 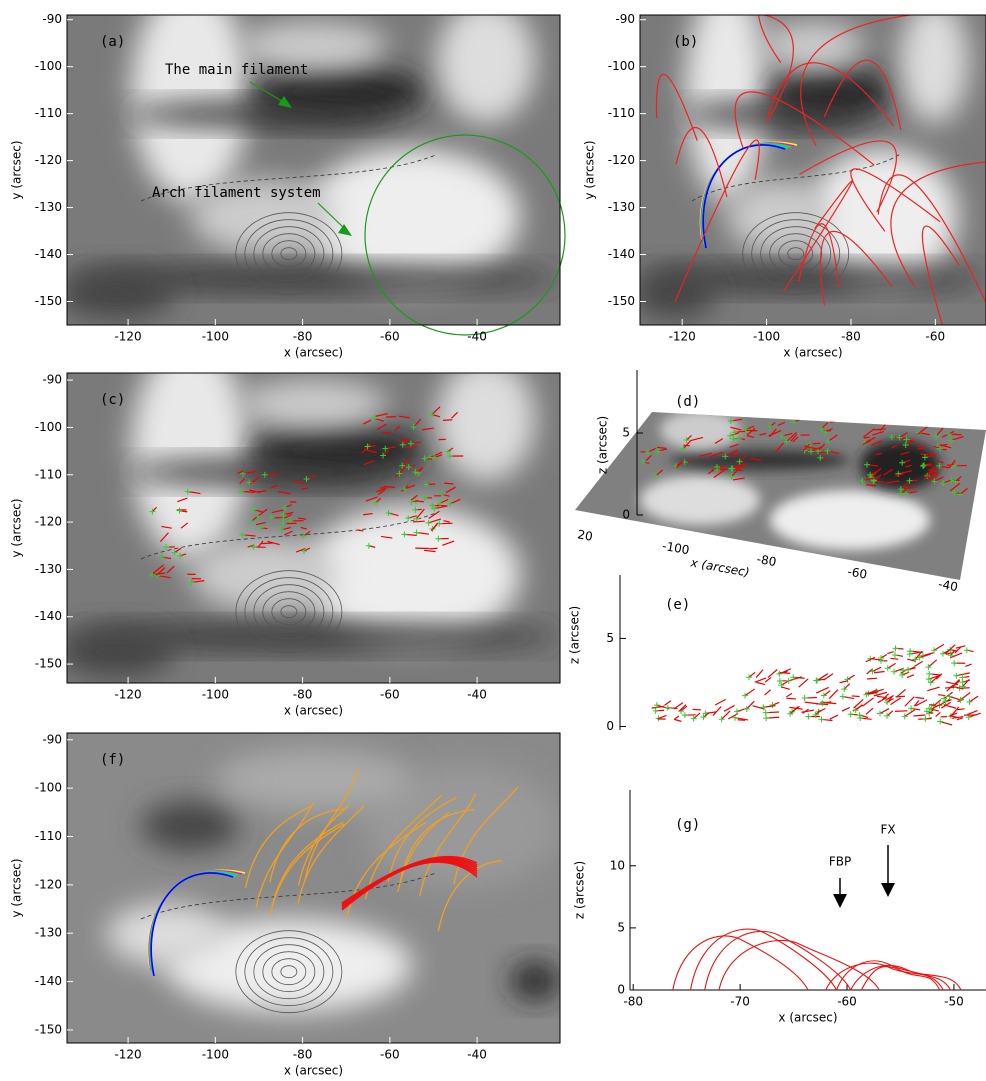 What do you see at coordinates (48, 474) in the screenshot?
I see `y-tick-label: -110` at bounding box center [48, 474].